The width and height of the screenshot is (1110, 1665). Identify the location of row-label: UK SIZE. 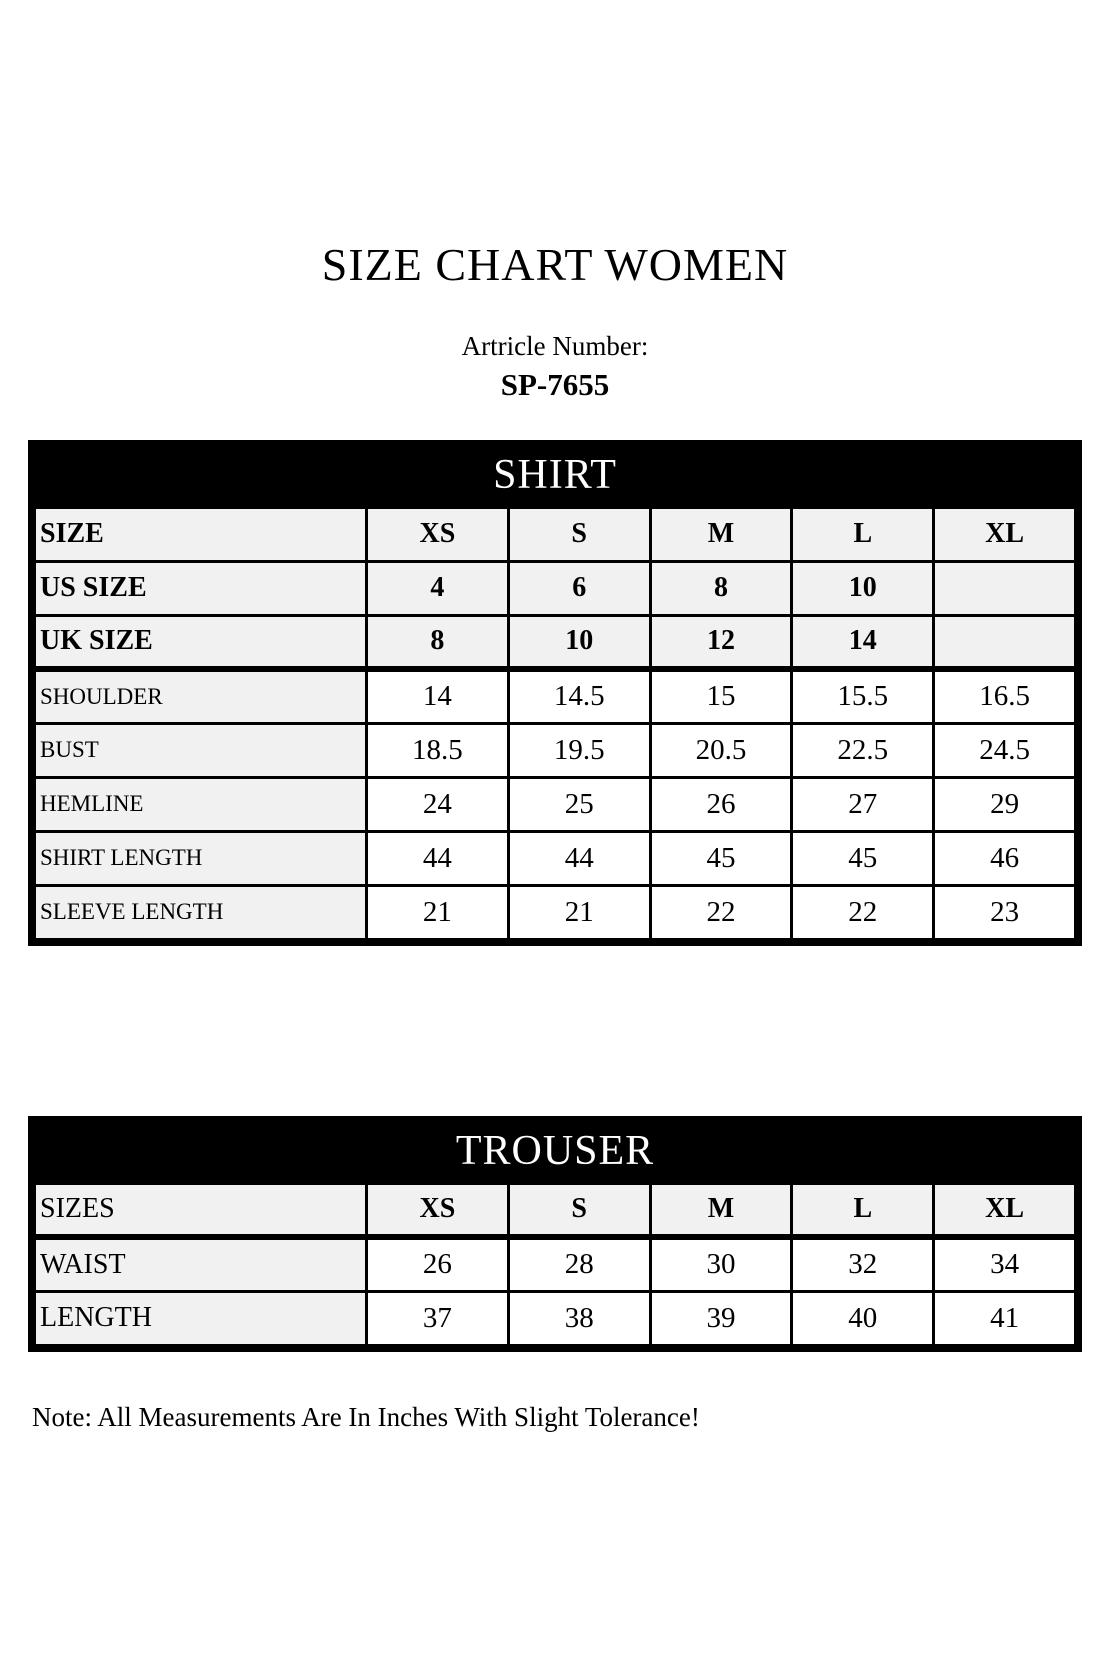
(200, 643).